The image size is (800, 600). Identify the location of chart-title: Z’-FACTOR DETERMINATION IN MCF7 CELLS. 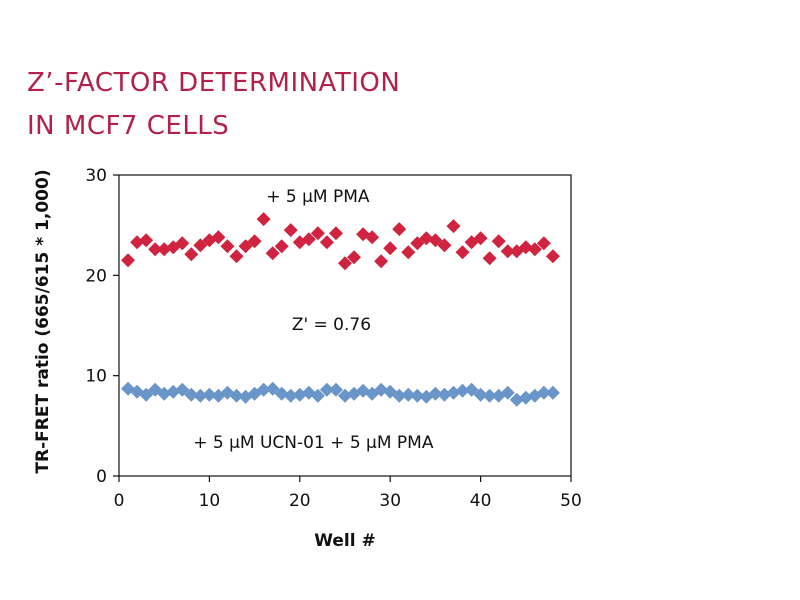
(213, 105).